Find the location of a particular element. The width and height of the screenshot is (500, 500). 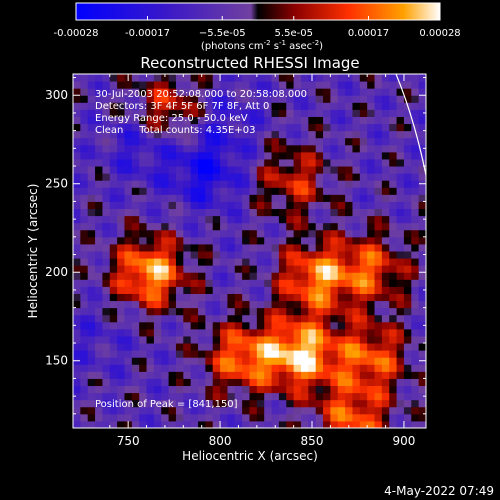

colorbar-unit-exp1: -2 is located at coordinates (267, 43).